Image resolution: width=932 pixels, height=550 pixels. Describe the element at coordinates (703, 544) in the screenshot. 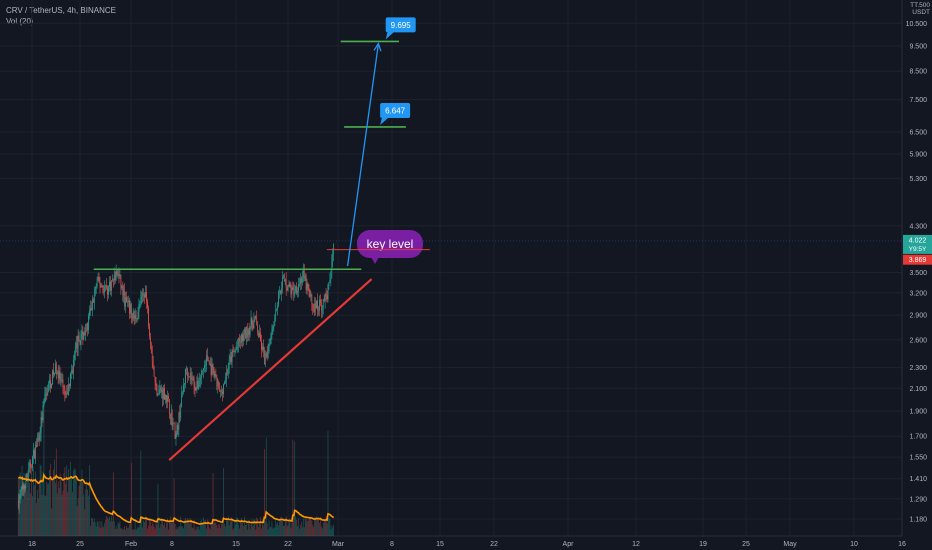

I see `x-tick-label: 19` at that location.